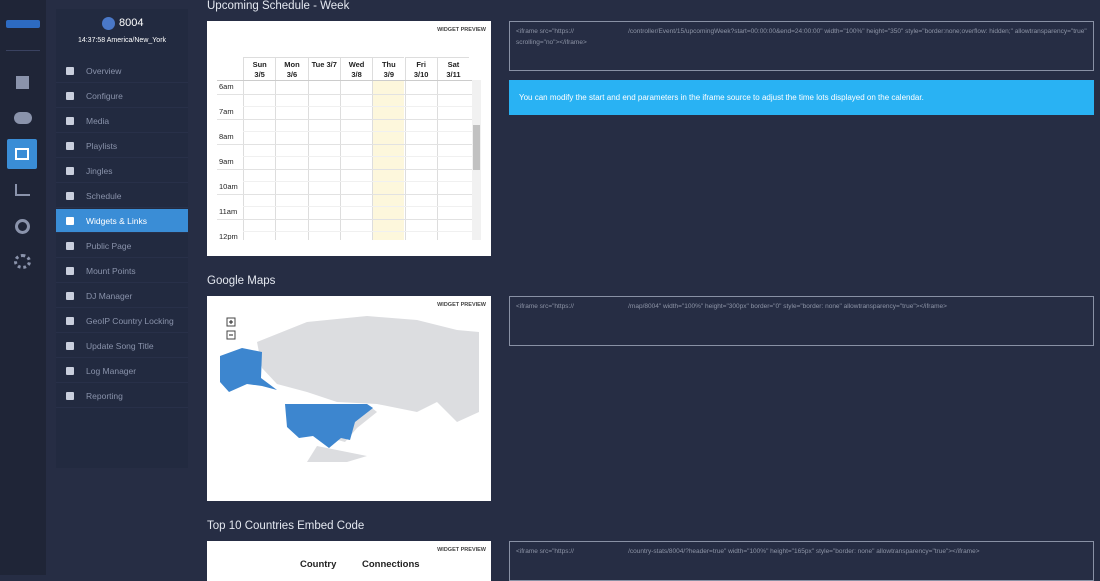 This screenshot has height=581, width=1100. What do you see at coordinates (228, 211) in the screenshot?
I see `time-label: 11am` at bounding box center [228, 211].